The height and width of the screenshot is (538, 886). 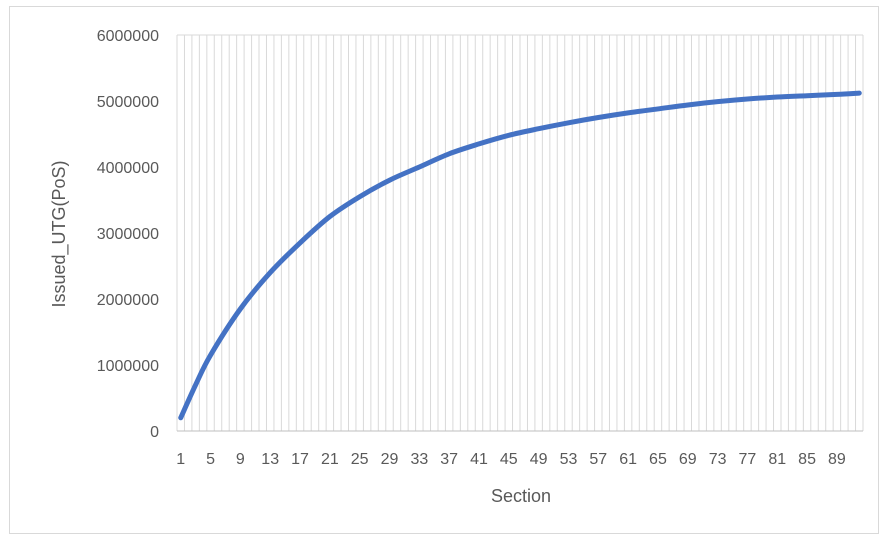 What do you see at coordinates (569, 459) in the screenshot?
I see `x-tick-label: 53` at bounding box center [569, 459].